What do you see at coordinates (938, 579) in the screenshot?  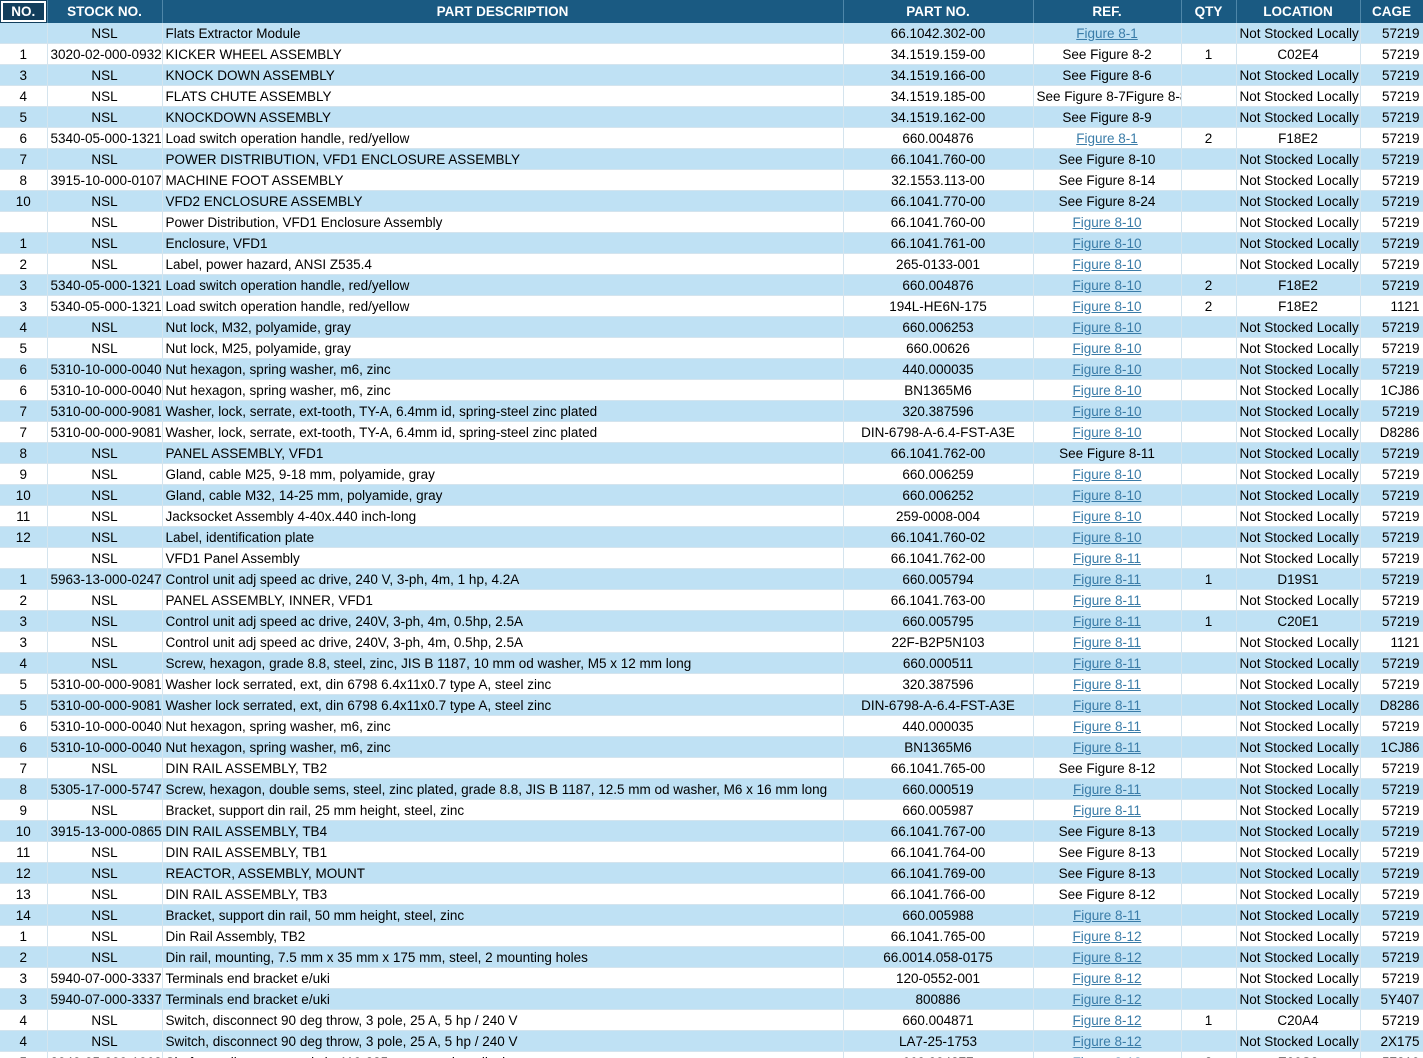 I see `cell-part-no: 660.005794` at bounding box center [938, 579].